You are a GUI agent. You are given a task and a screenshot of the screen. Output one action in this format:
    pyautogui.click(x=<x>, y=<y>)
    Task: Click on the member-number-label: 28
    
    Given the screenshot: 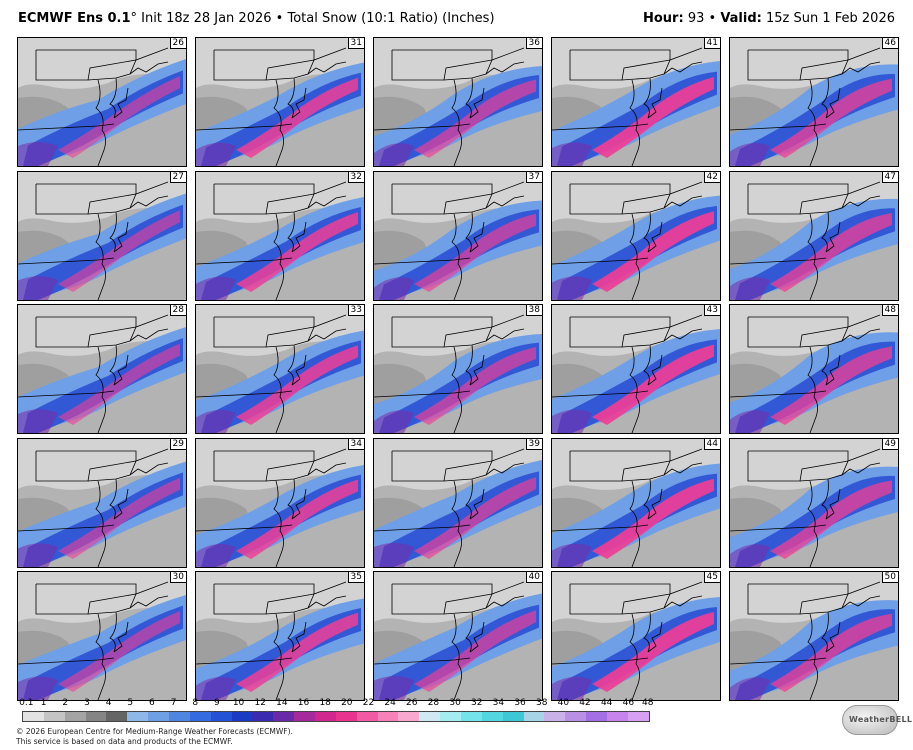 What is the action you would take?
    pyautogui.click(x=177, y=310)
    